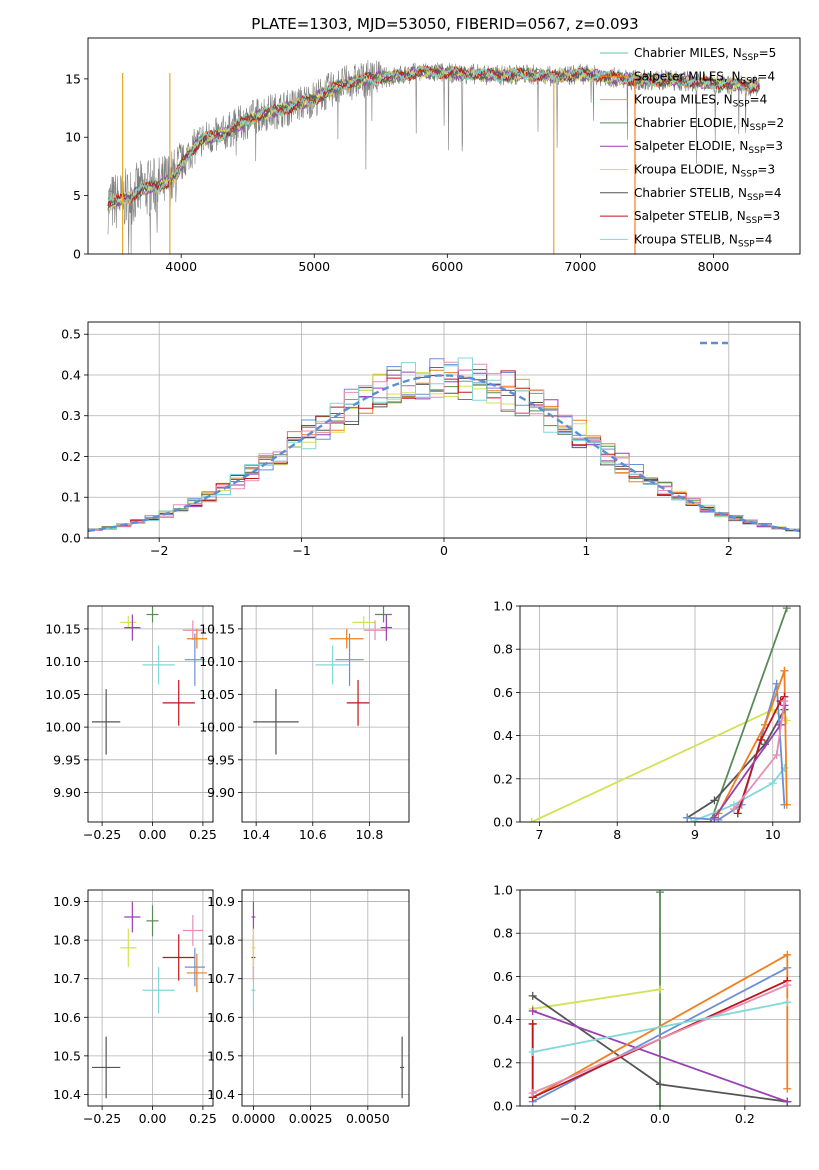 The image size is (819, 1170). What do you see at coordinates (766, 170) in the screenshot?
I see `legend-tail: =3` at bounding box center [766, 170].